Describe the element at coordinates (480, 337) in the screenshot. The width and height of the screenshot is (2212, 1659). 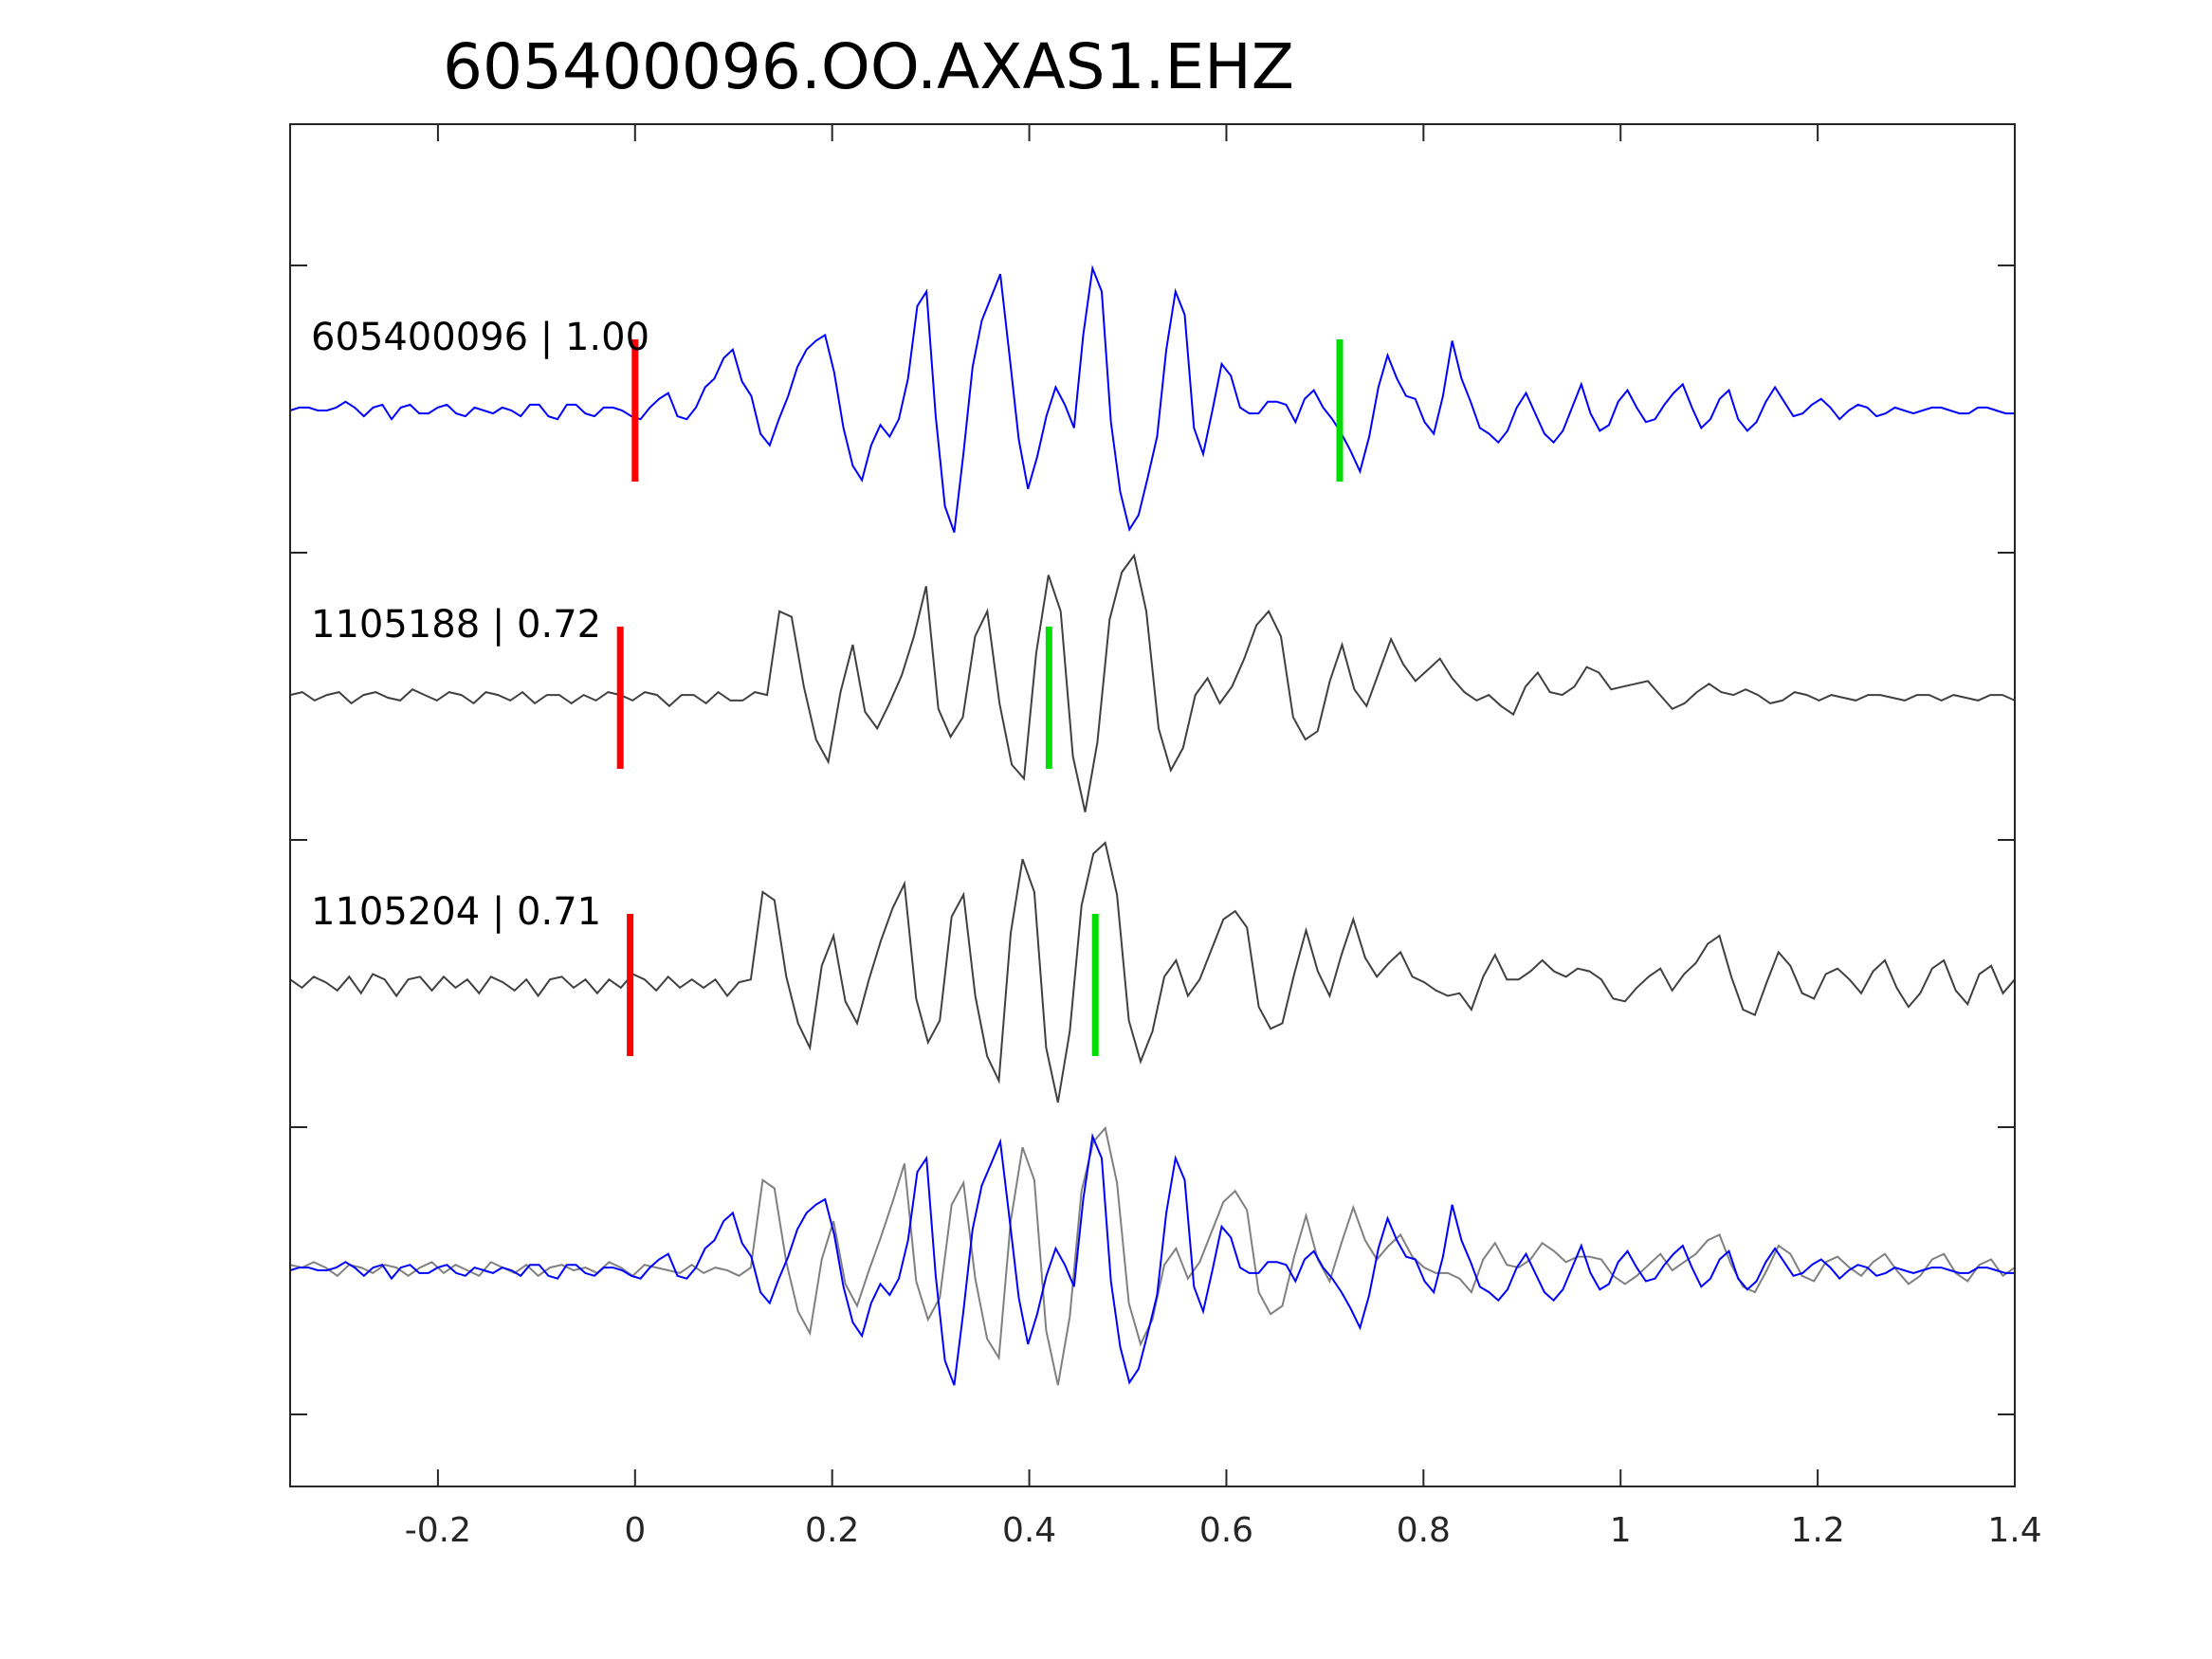
I see `trace-label-1: 605400096 | 1.00` at that location.